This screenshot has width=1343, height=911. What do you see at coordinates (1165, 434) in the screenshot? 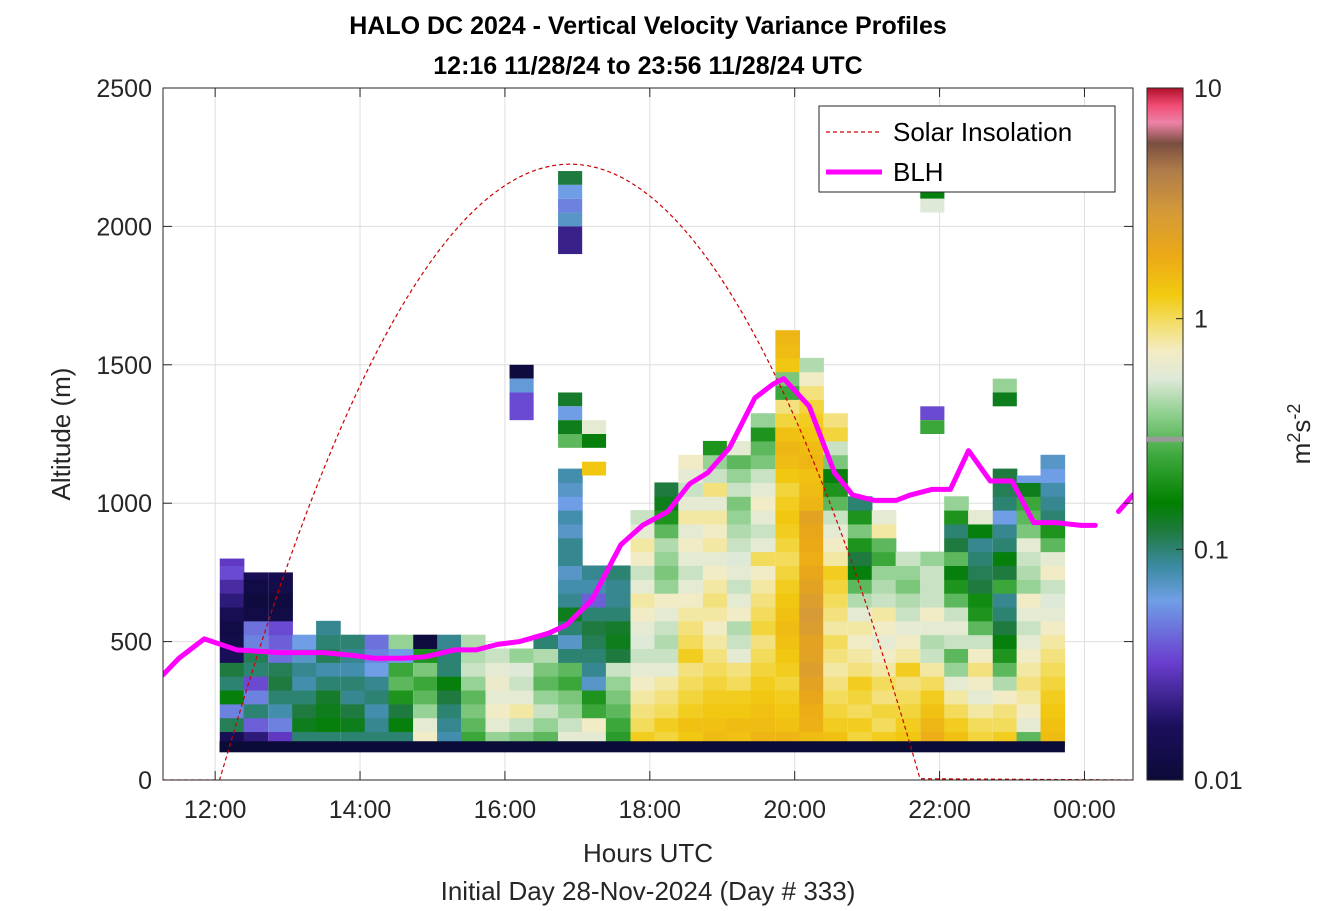
I see `colorbar-gradient` at bounding box center [1165, 434].